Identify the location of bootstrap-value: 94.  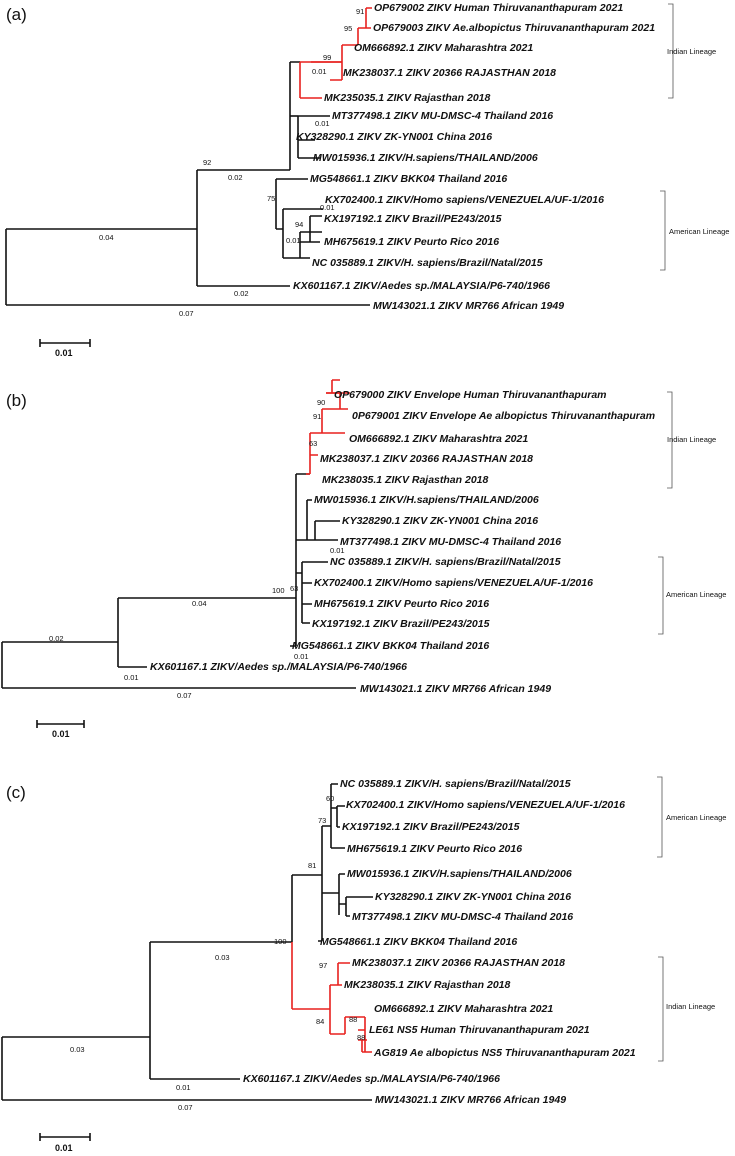
(299, 224).